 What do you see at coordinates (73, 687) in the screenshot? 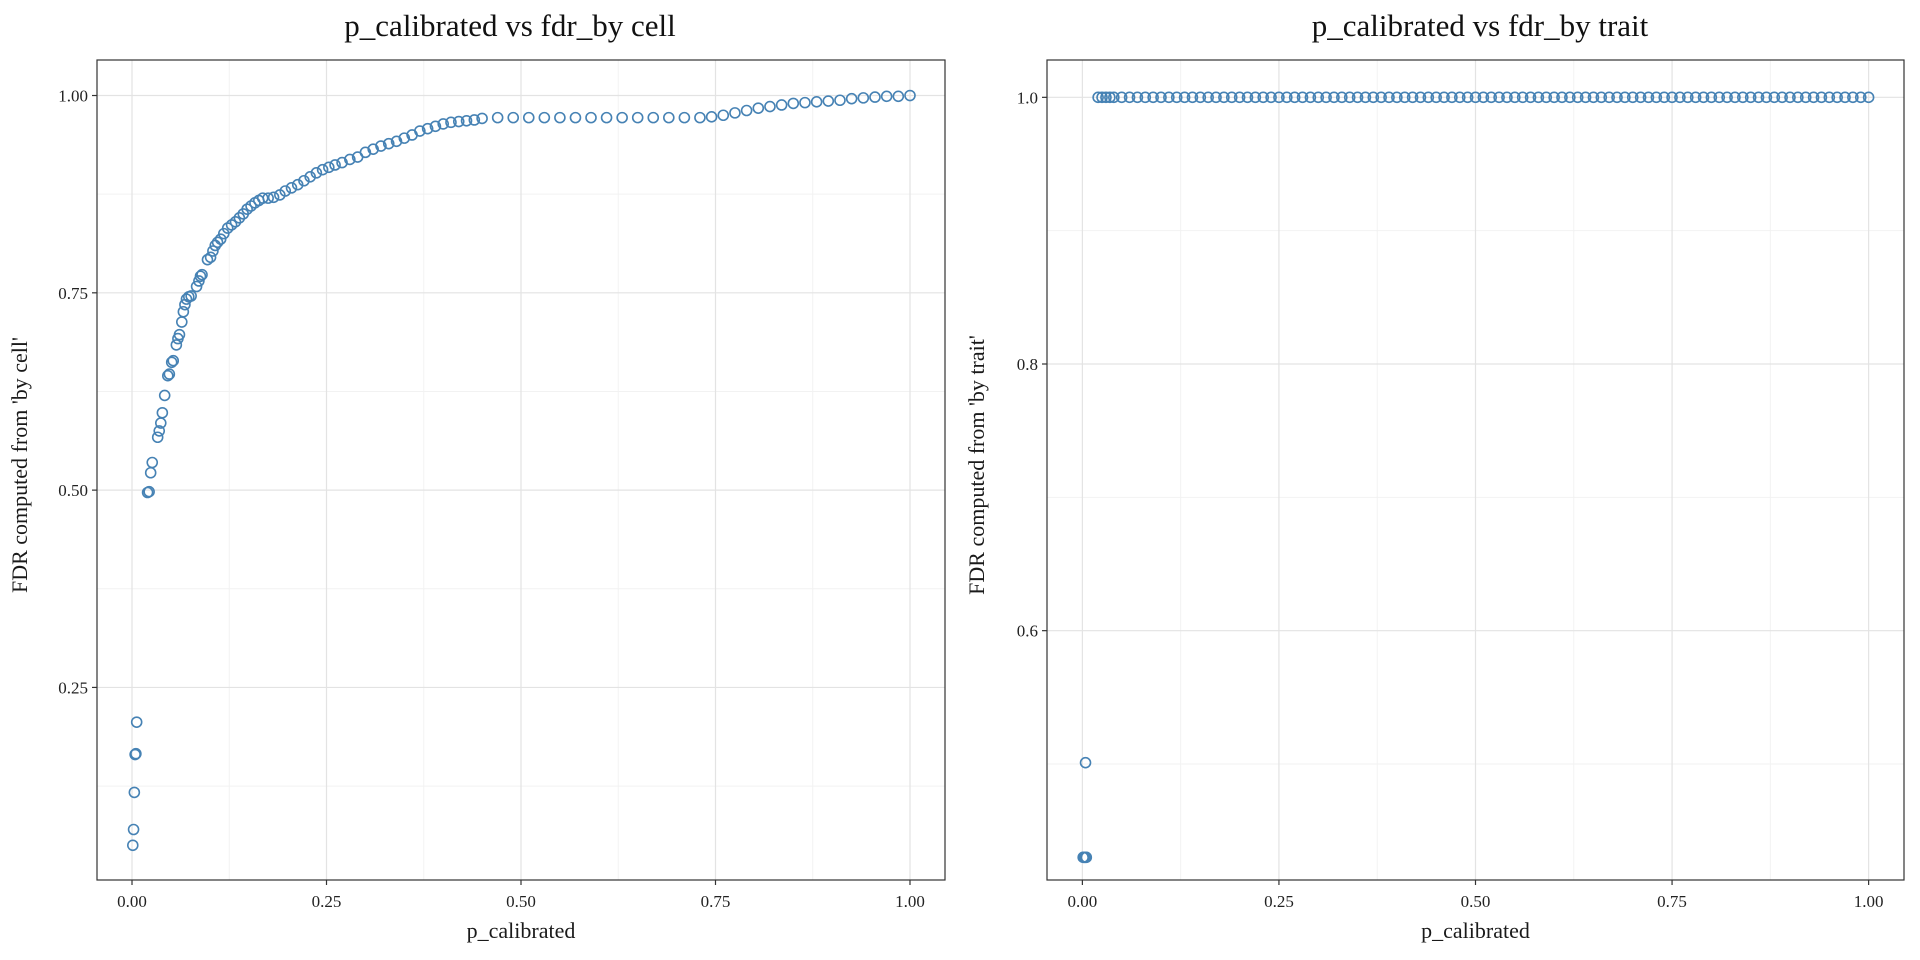
I see `y-tick-label: 0.25` at bounding box center [73, 687].